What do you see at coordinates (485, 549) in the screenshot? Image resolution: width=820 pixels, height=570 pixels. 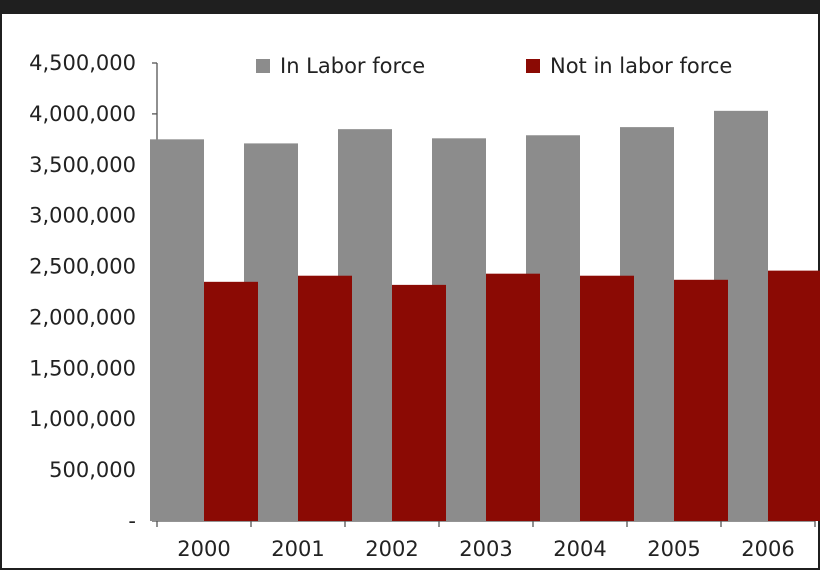 I see `x-tick-label: 2003` at bounding box center [485, 549].